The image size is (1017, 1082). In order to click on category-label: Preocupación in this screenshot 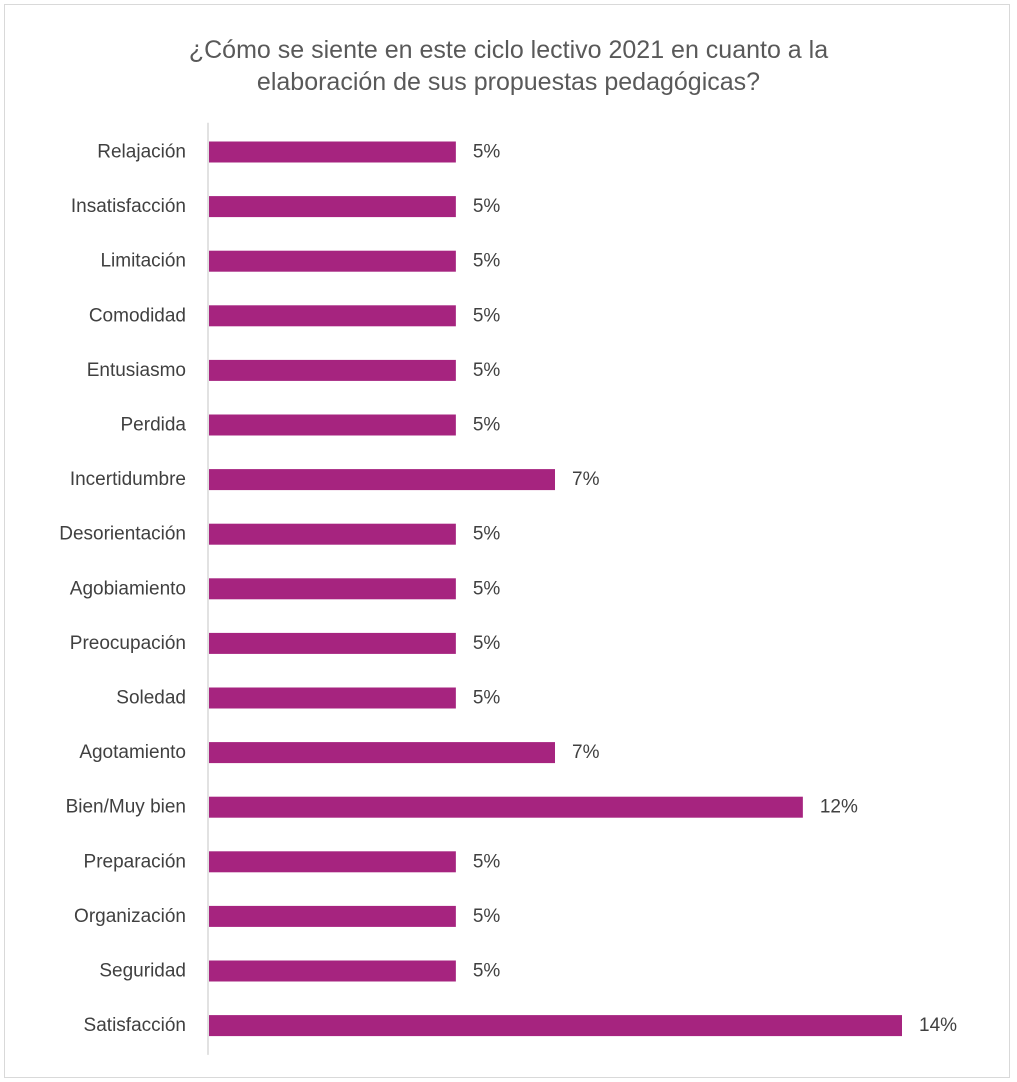, I will do `click(128, 643)`.